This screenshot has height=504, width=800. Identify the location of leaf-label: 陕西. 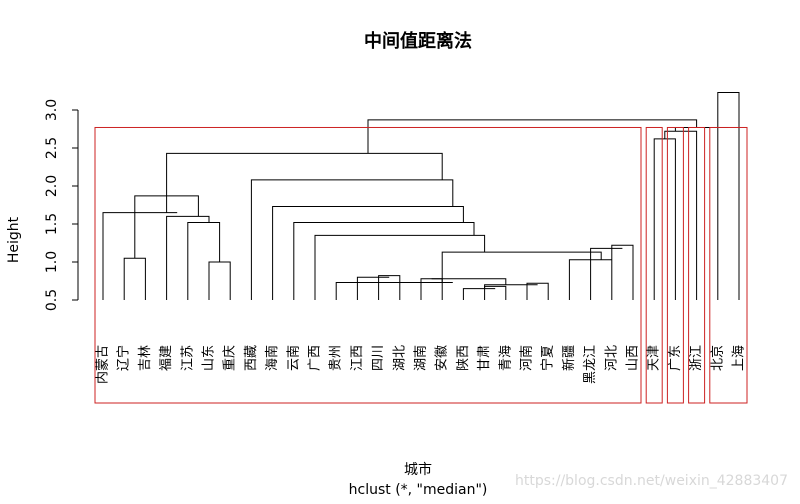
(463, 358).